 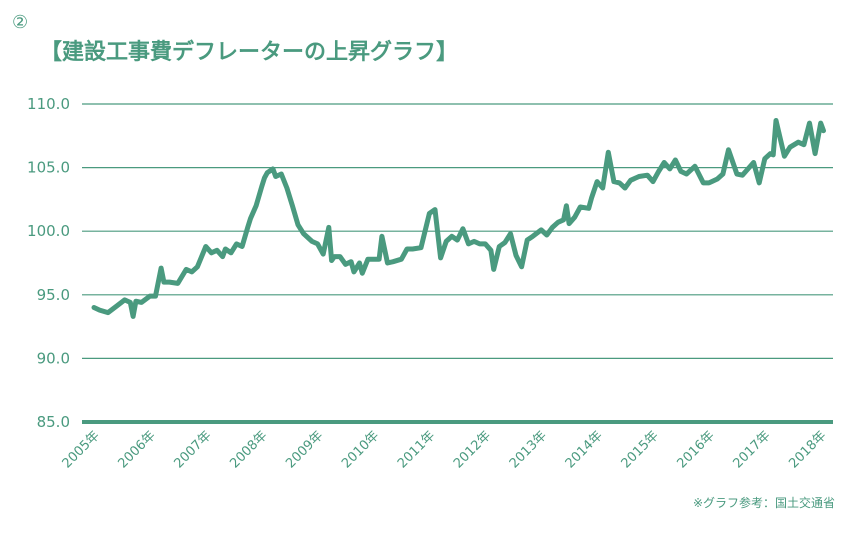 What do you see at coordinates (696, 449) in the screenshot?
I see `x-tick-label: 2016年` at bounding box center [696, 449].